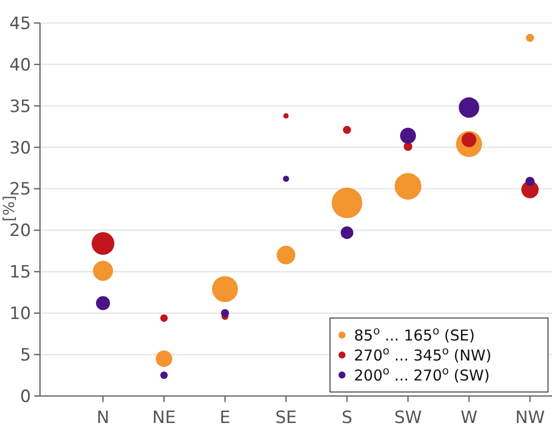 This screenshot has height=431, width=552. What do you see at coordinates (347, 418) in the screenshot?
I see `x-tick-label: S` at bounding box center [347, 418].